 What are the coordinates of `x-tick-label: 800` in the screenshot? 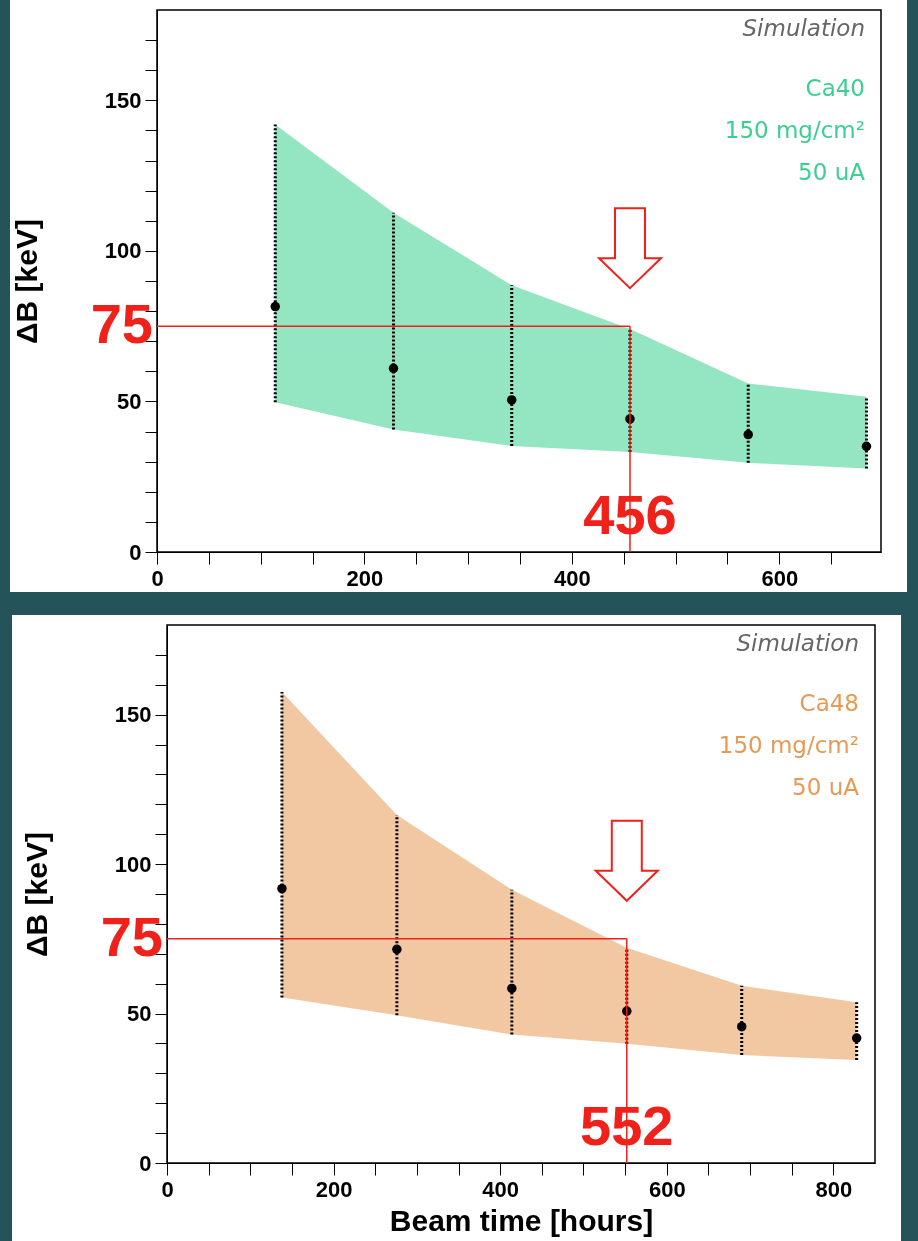 It's located at (834, 1189).